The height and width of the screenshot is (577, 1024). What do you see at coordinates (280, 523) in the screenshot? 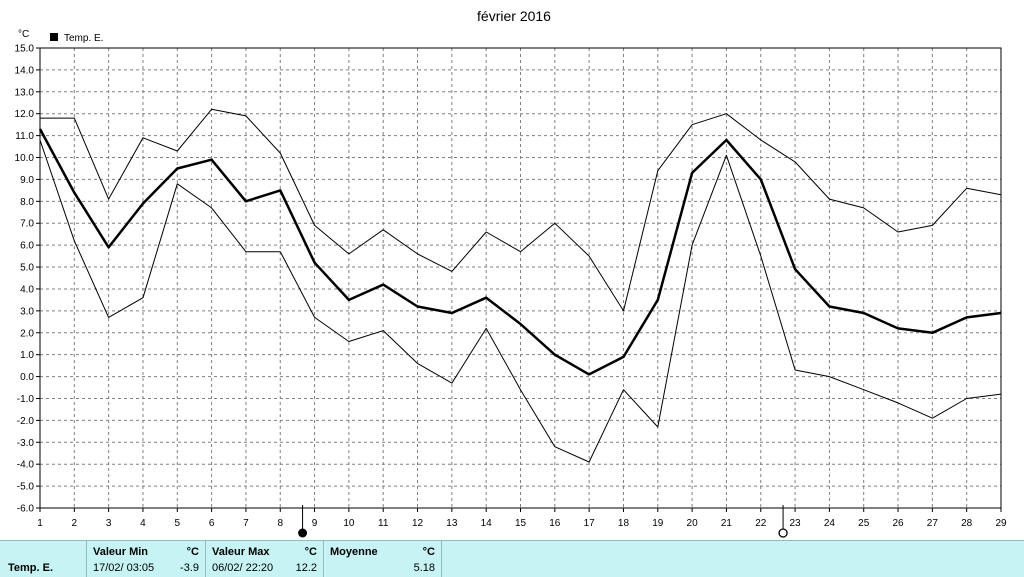
I see `x-tick-label: 8` at bounding box center [280, 523].